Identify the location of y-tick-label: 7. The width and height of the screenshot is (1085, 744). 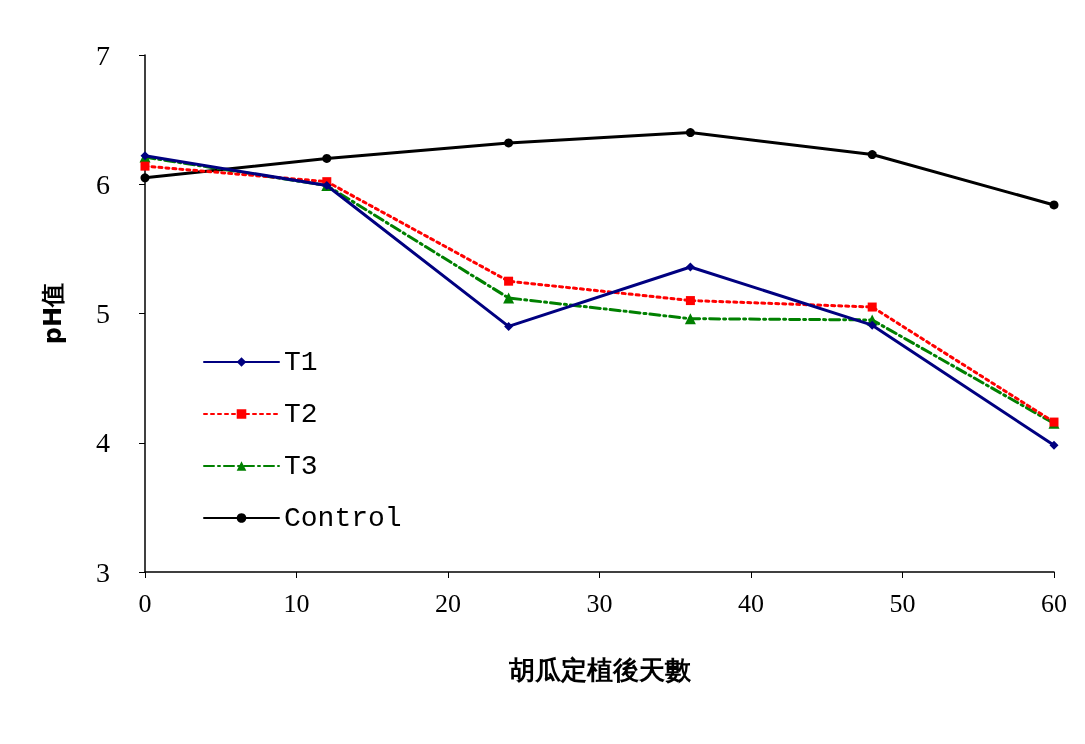
(103, 55).